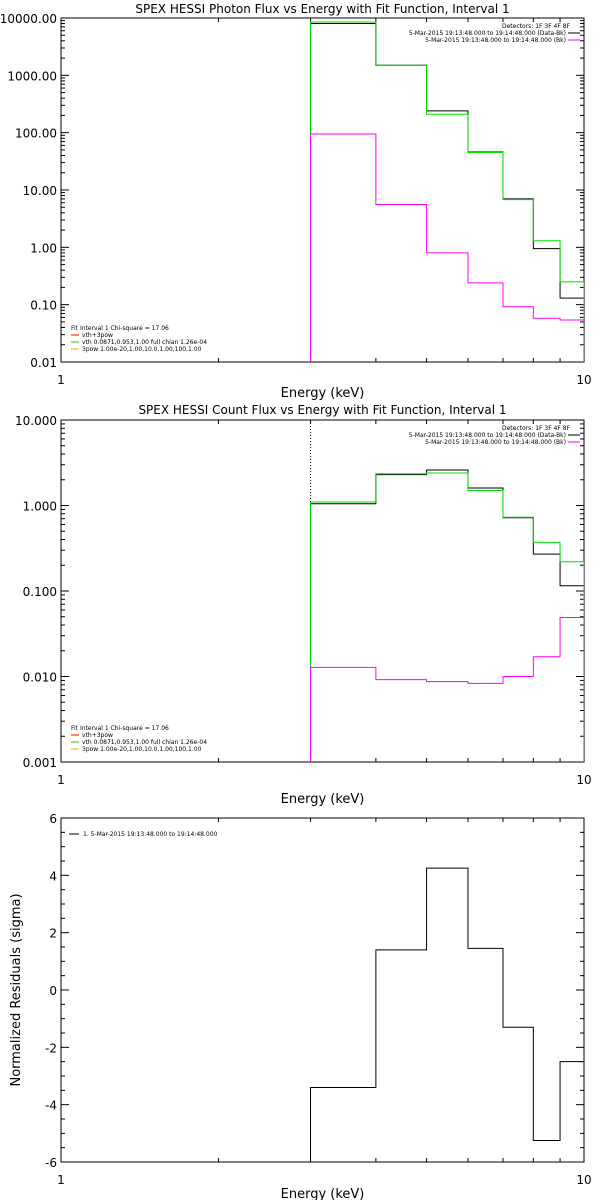  What do you see at coordinates (28, 19) in the screenshot?
I see `y-tick-label-1-6: 10000.00` at bounding box center [28, 19].